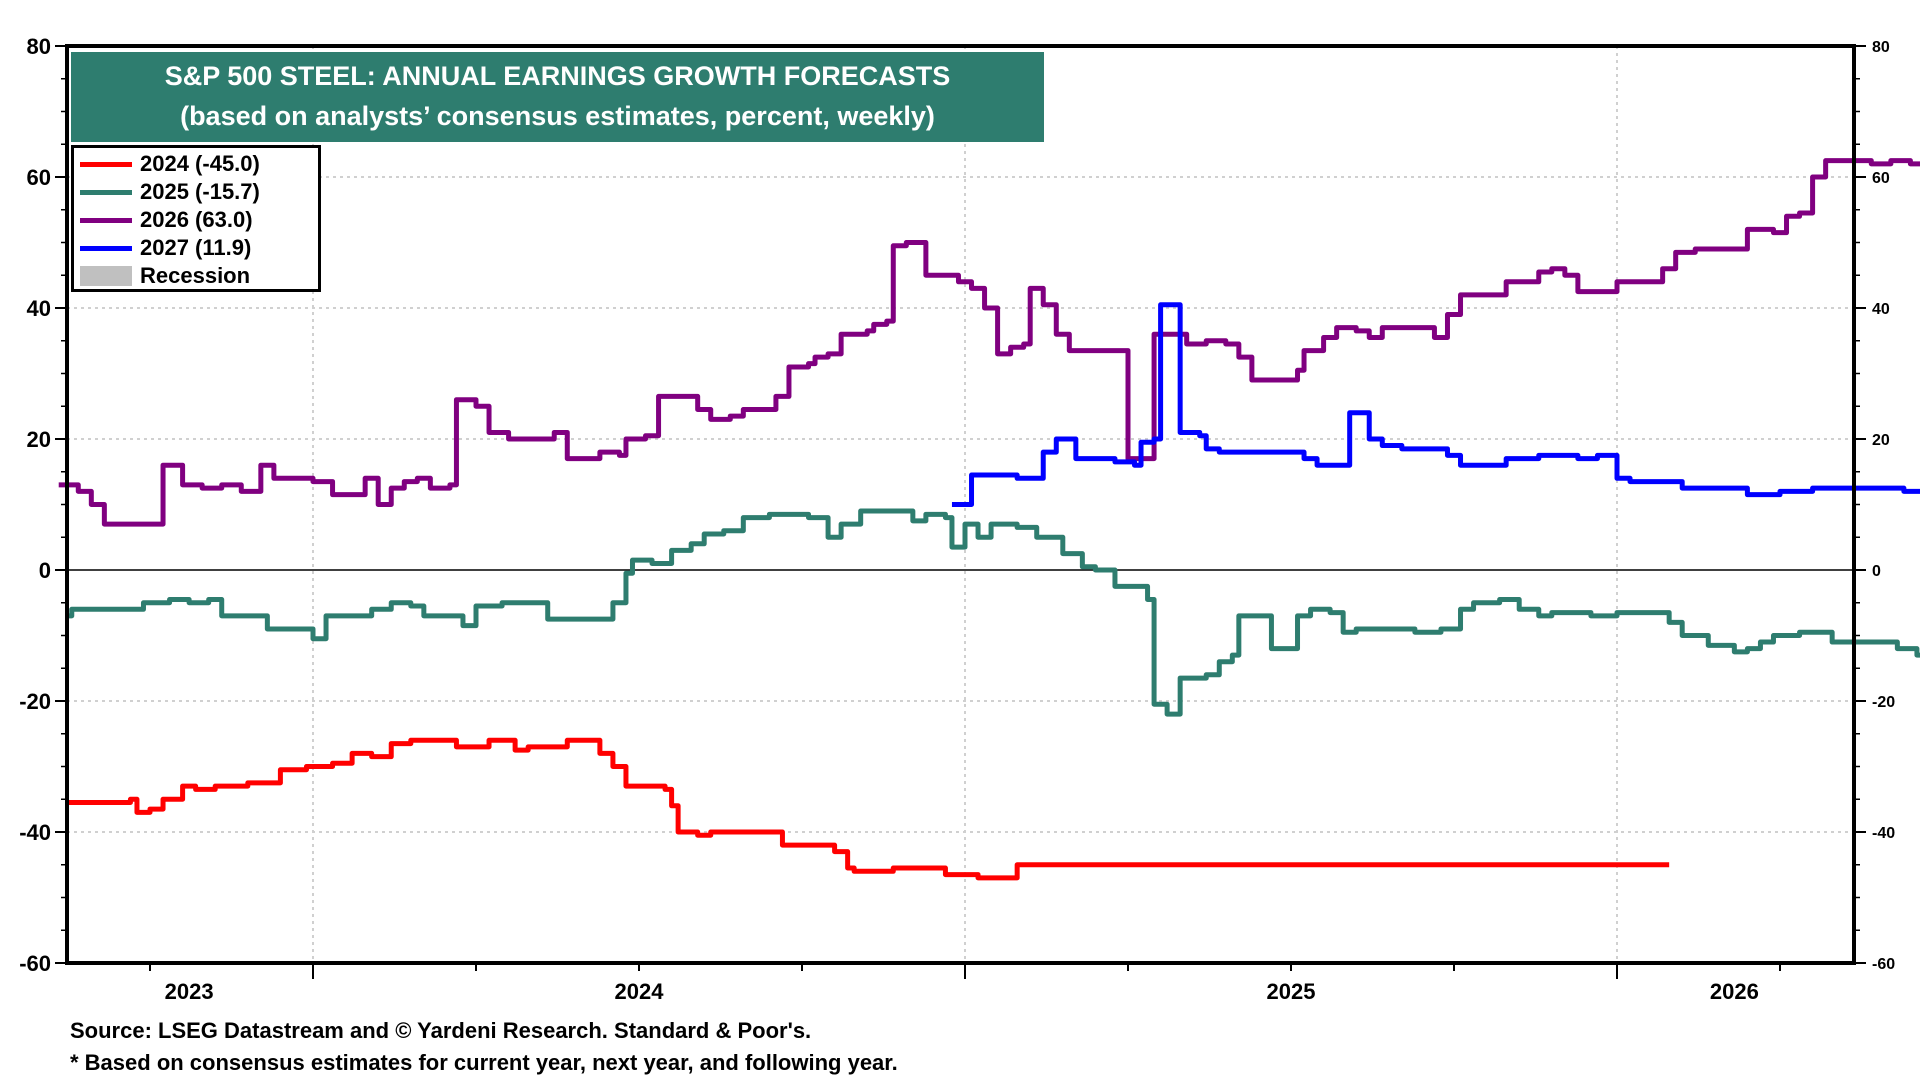 This screenshot has height=1080, width=1920. I want to click on y-tick-label-left: 40, so click(39, 308).